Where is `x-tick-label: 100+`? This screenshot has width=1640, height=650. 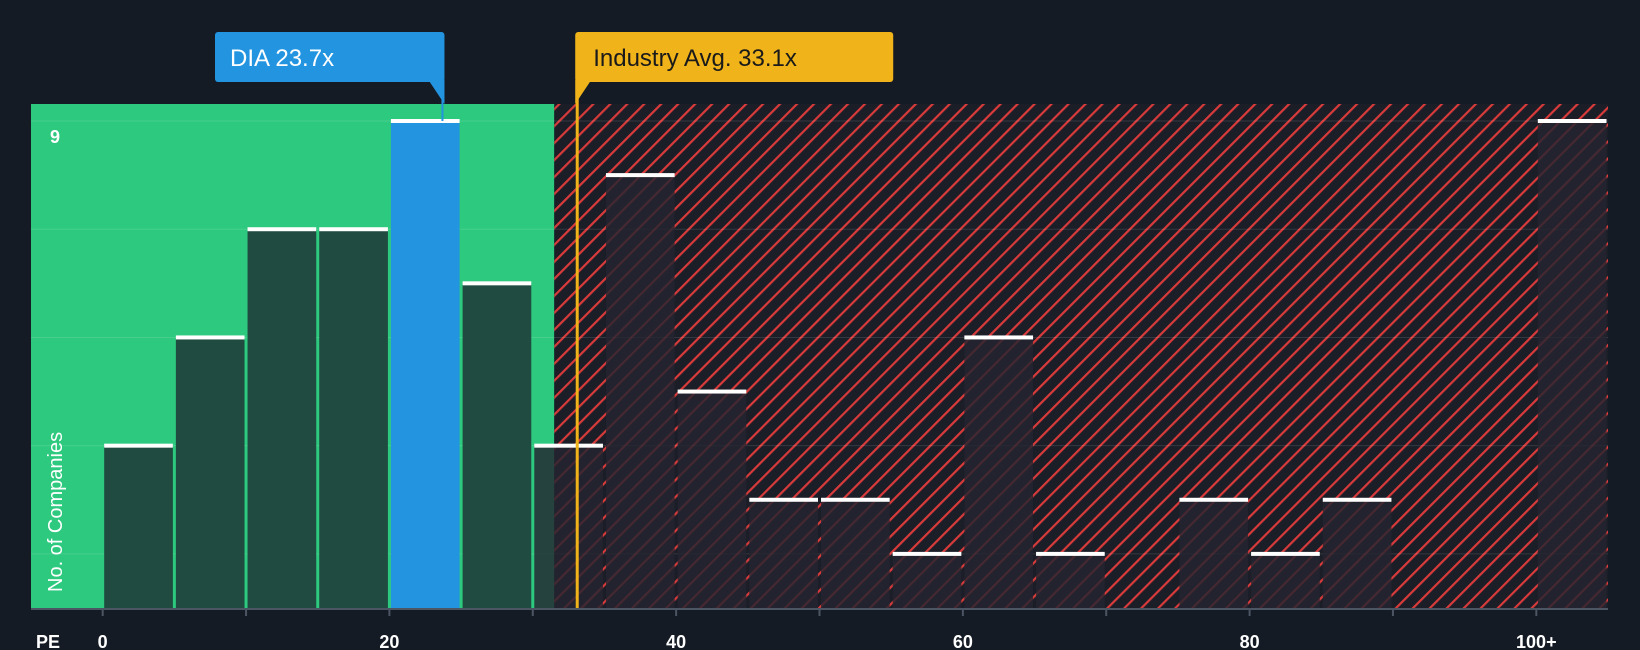
x-tick-label: 100+ is located at coordinates (1536, 641).